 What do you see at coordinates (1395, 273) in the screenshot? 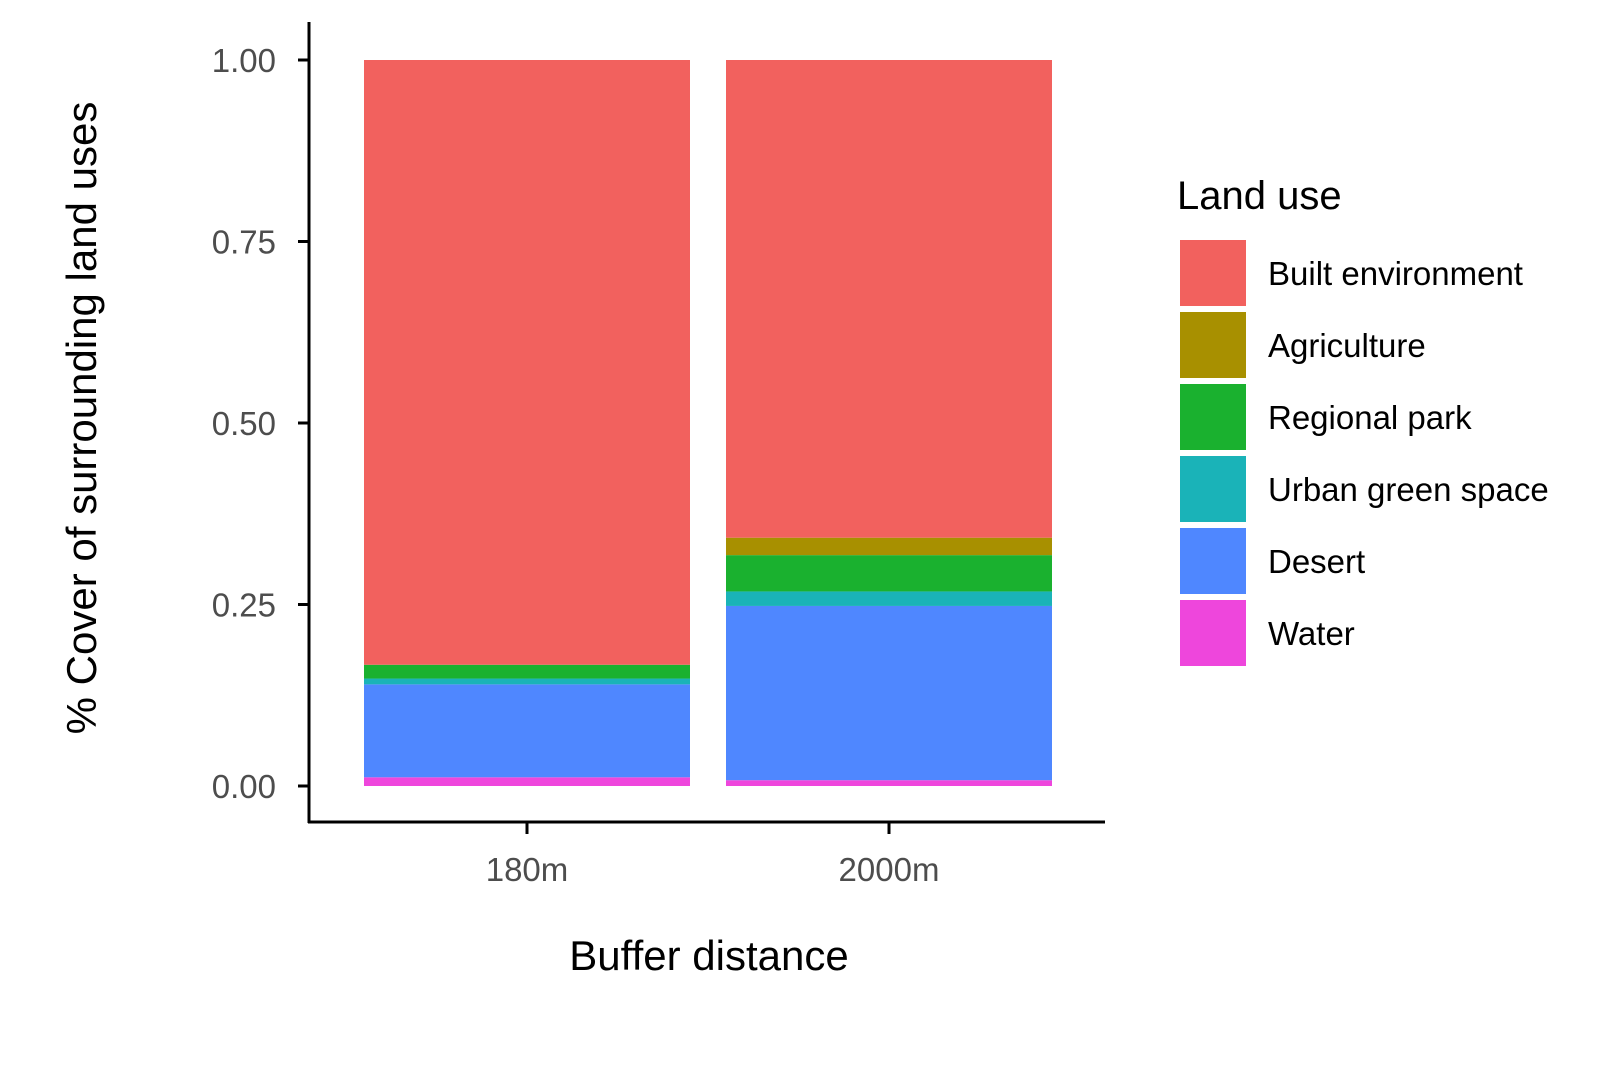
I see `legend-label: Built environment` at bounding box center [1395, 273].